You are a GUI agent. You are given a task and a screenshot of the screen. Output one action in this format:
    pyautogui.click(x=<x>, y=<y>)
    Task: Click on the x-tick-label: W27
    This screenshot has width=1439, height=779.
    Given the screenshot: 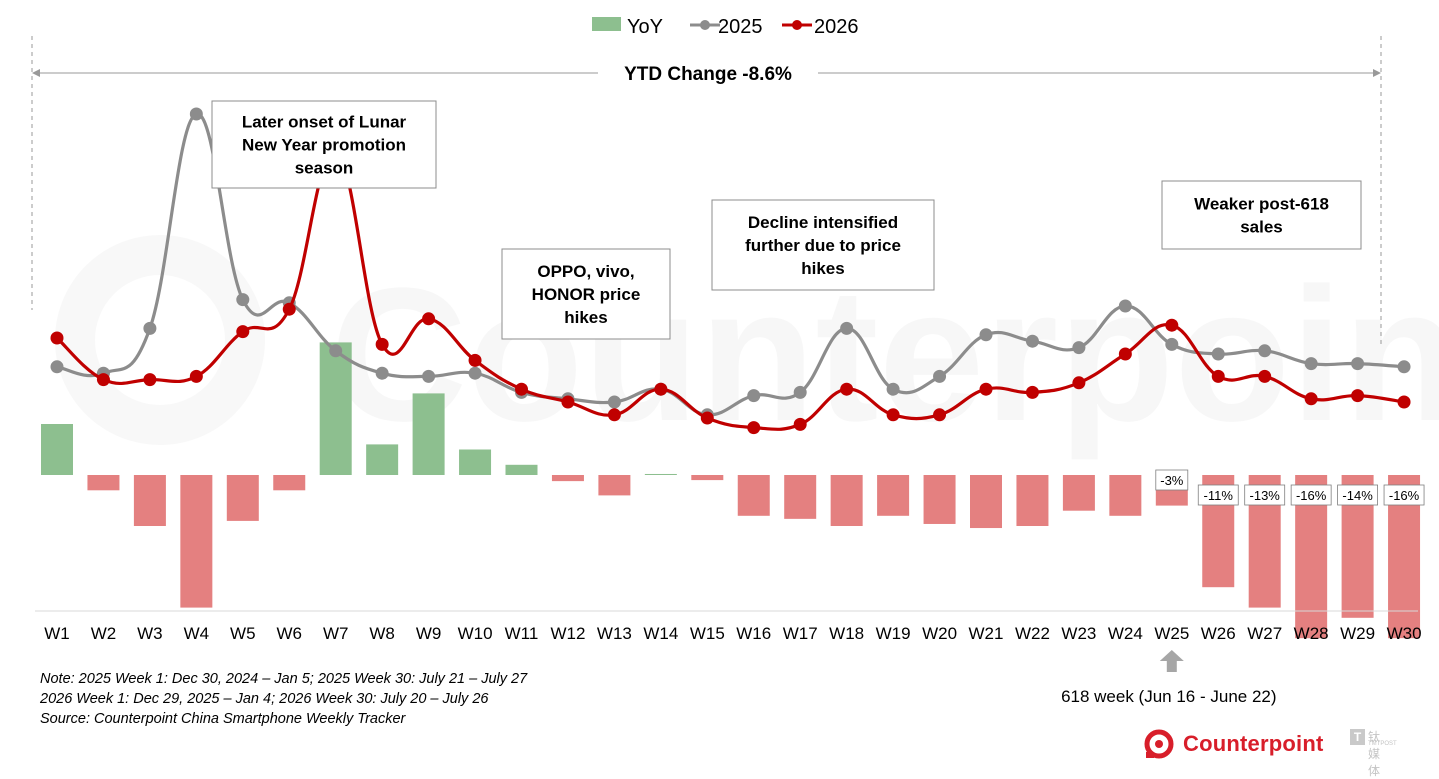 What is the action you would take?
    pyautogui.click(x=1264, y=633)
    